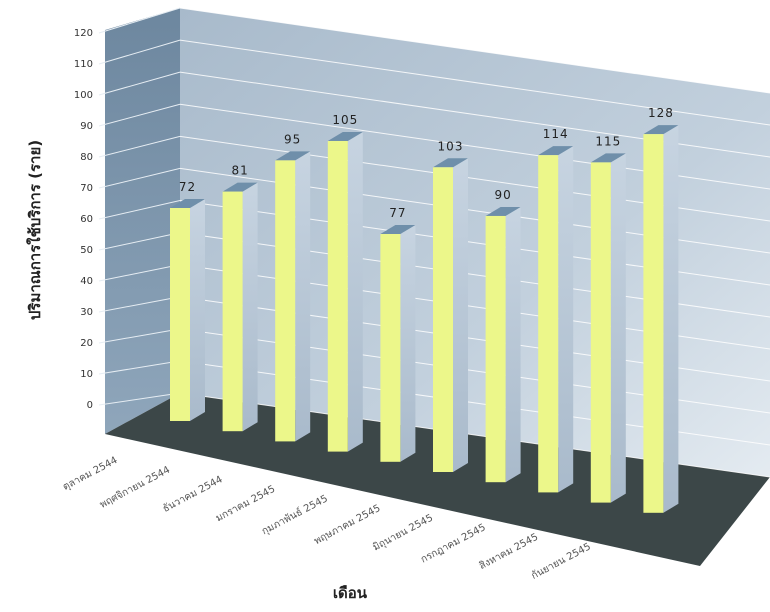 This screenshot has width=770, height=612. I want to click on bar-value-label: 72, so click(187, 187).